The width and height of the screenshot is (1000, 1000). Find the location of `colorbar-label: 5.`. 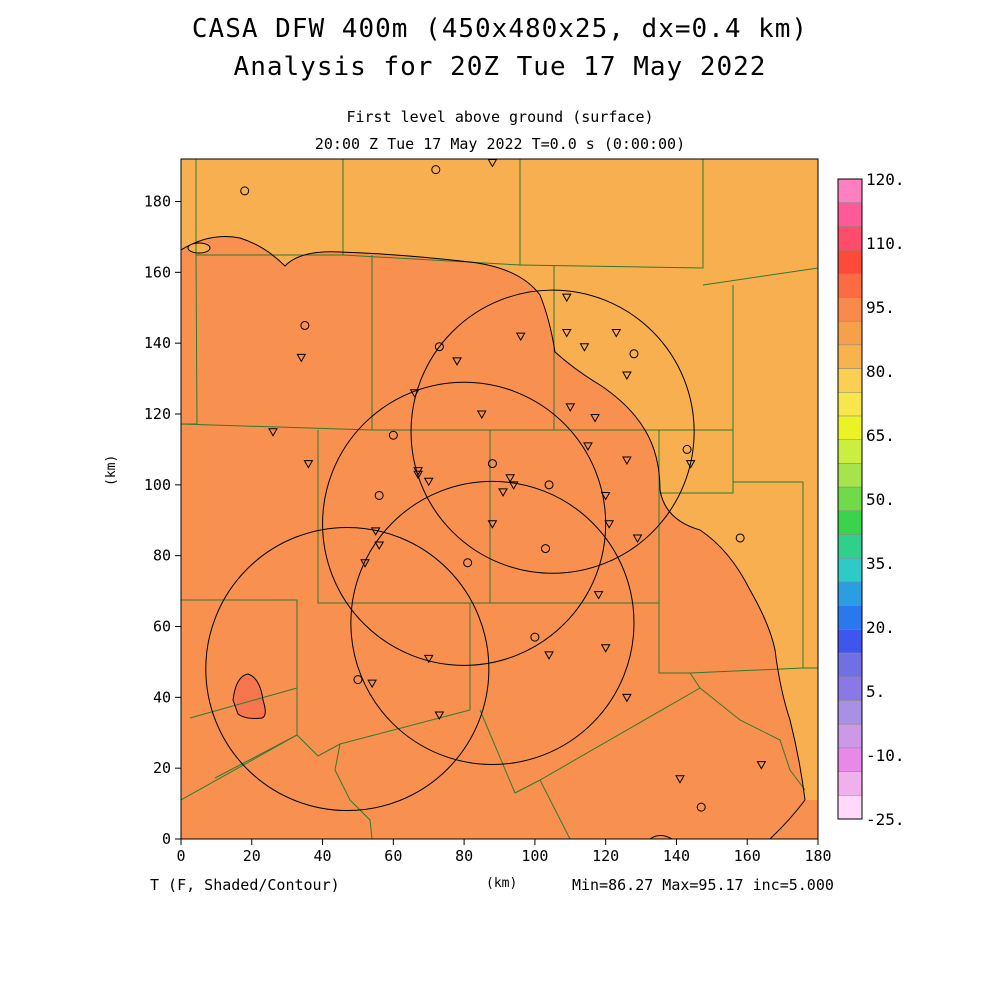

colorbar-label: 5. is located at coordinates (875, 691).